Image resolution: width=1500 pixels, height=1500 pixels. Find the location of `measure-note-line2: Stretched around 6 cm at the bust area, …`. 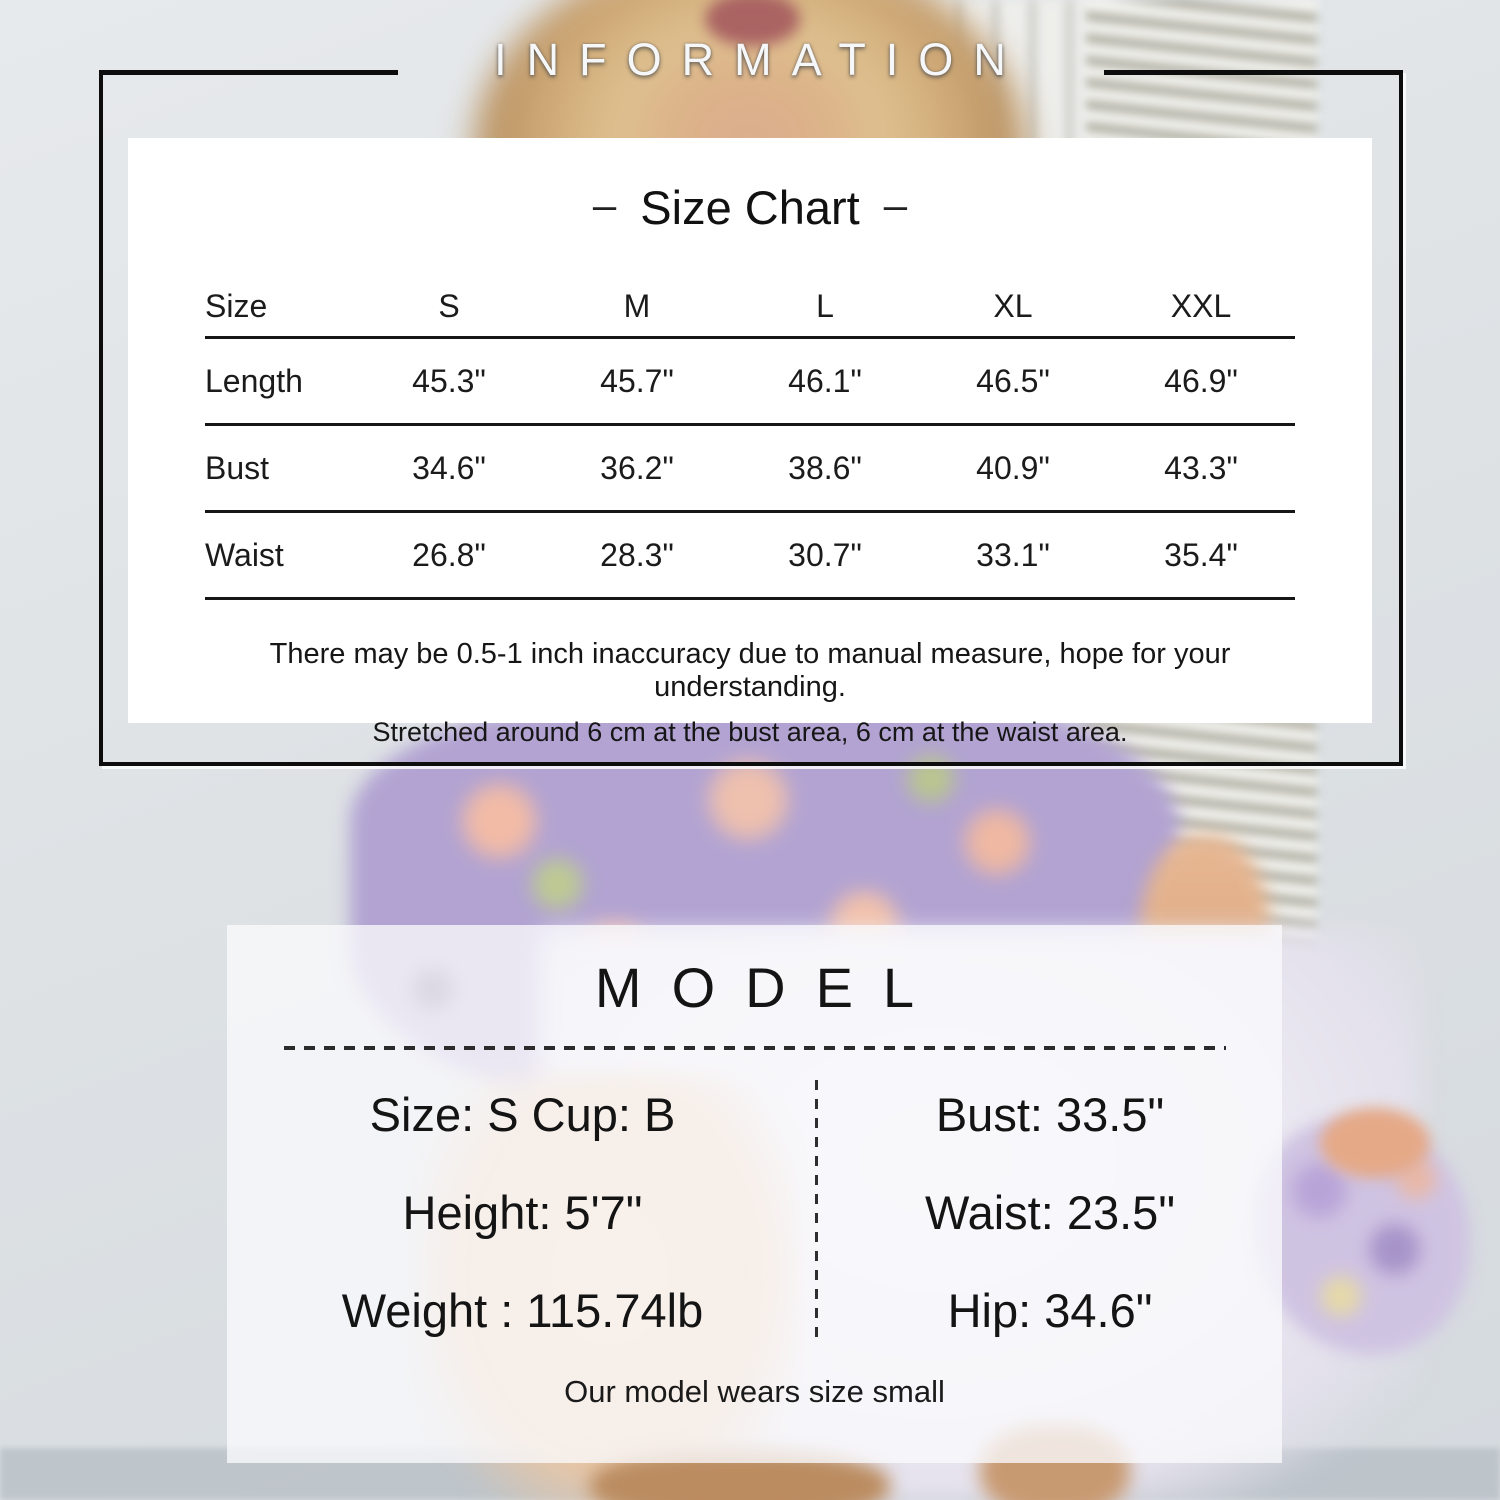

measure-note-line2: Stretched around 6 cm at the bust area, … is located at coordinates (750, 732).